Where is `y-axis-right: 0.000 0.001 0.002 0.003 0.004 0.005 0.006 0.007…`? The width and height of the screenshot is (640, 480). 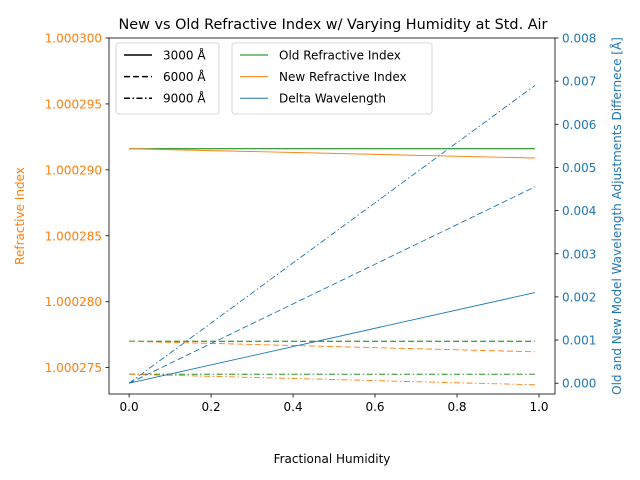
y-axis-right: 0.000 0.001 0.002 0.003 0.004 0.005 0.006 0.007… is located at coordinates (575, 211).